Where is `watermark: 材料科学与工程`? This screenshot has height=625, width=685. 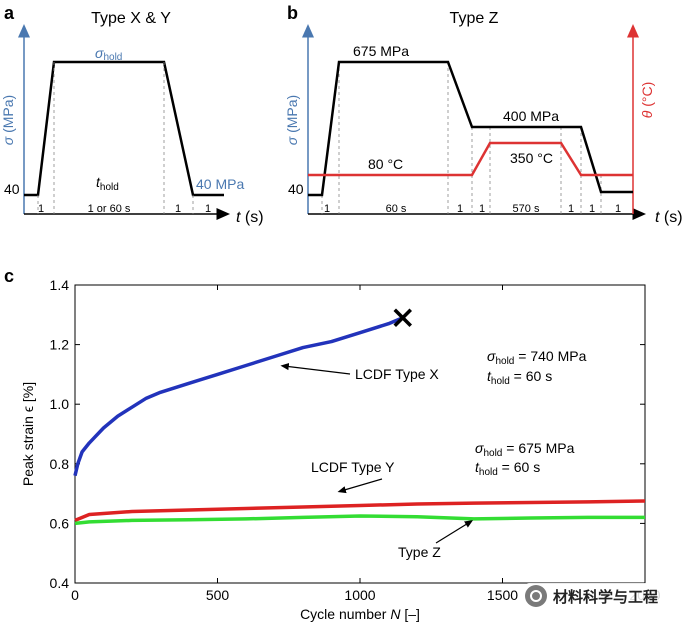 watermark: 材料科学与工程 is located at coordinates (600, 596).